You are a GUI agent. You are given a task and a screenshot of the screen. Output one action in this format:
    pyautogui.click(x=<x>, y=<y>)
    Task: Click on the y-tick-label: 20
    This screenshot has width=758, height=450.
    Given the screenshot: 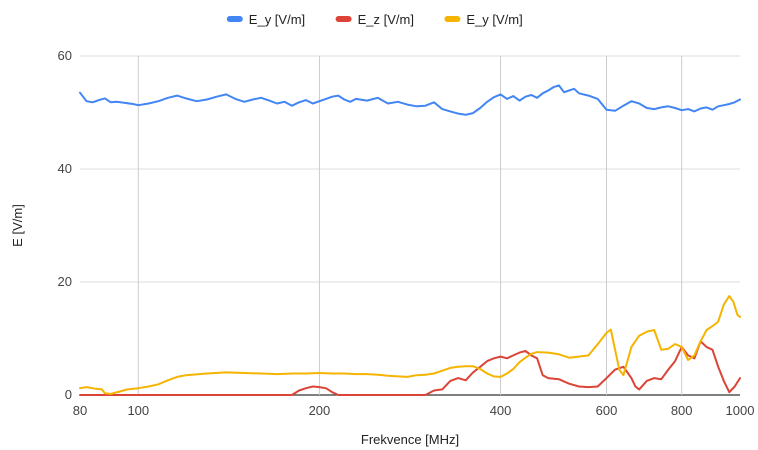 What is the action you would take?
    pyautogui.click(x=65, y=281)
    